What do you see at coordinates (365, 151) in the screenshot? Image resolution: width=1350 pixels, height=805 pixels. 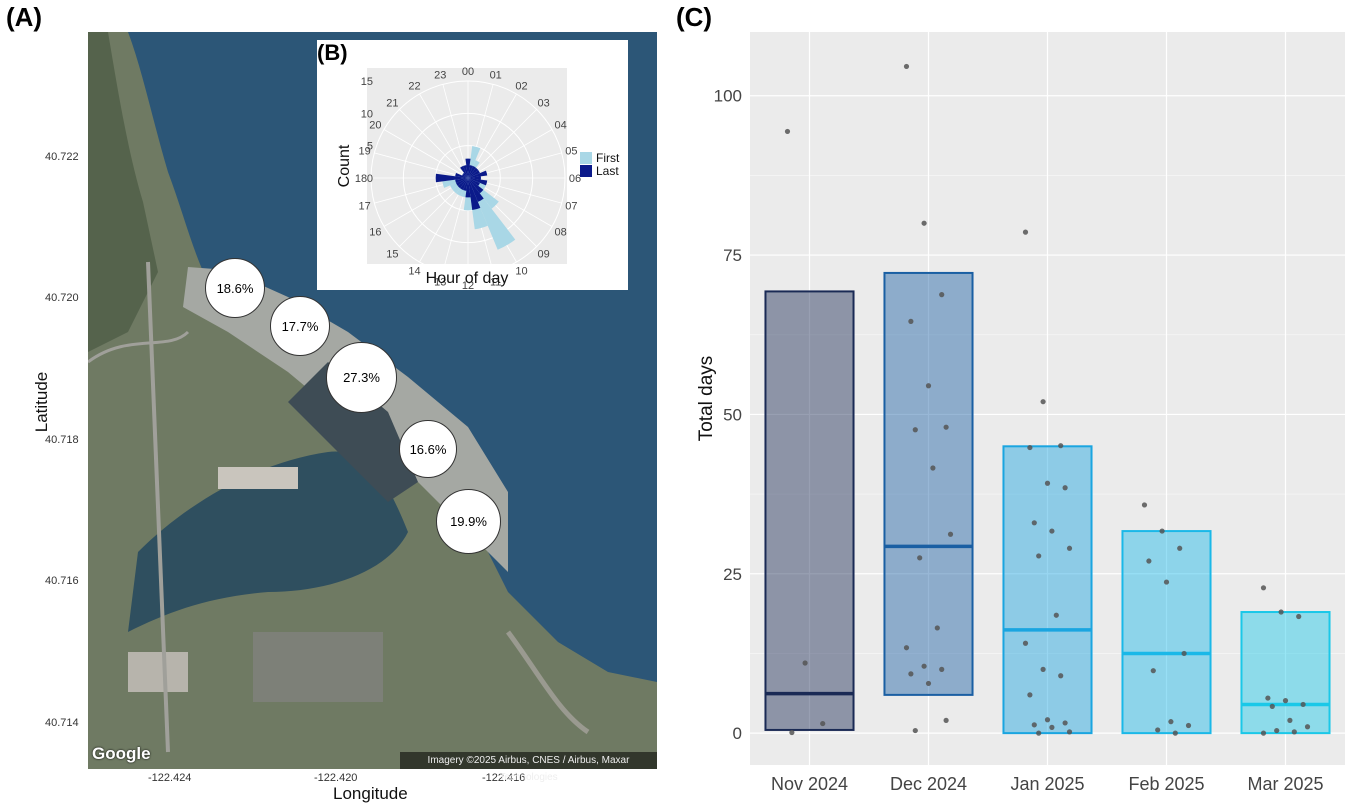 I see `hour-tick-label: 19` at bounding box center [365, 151].